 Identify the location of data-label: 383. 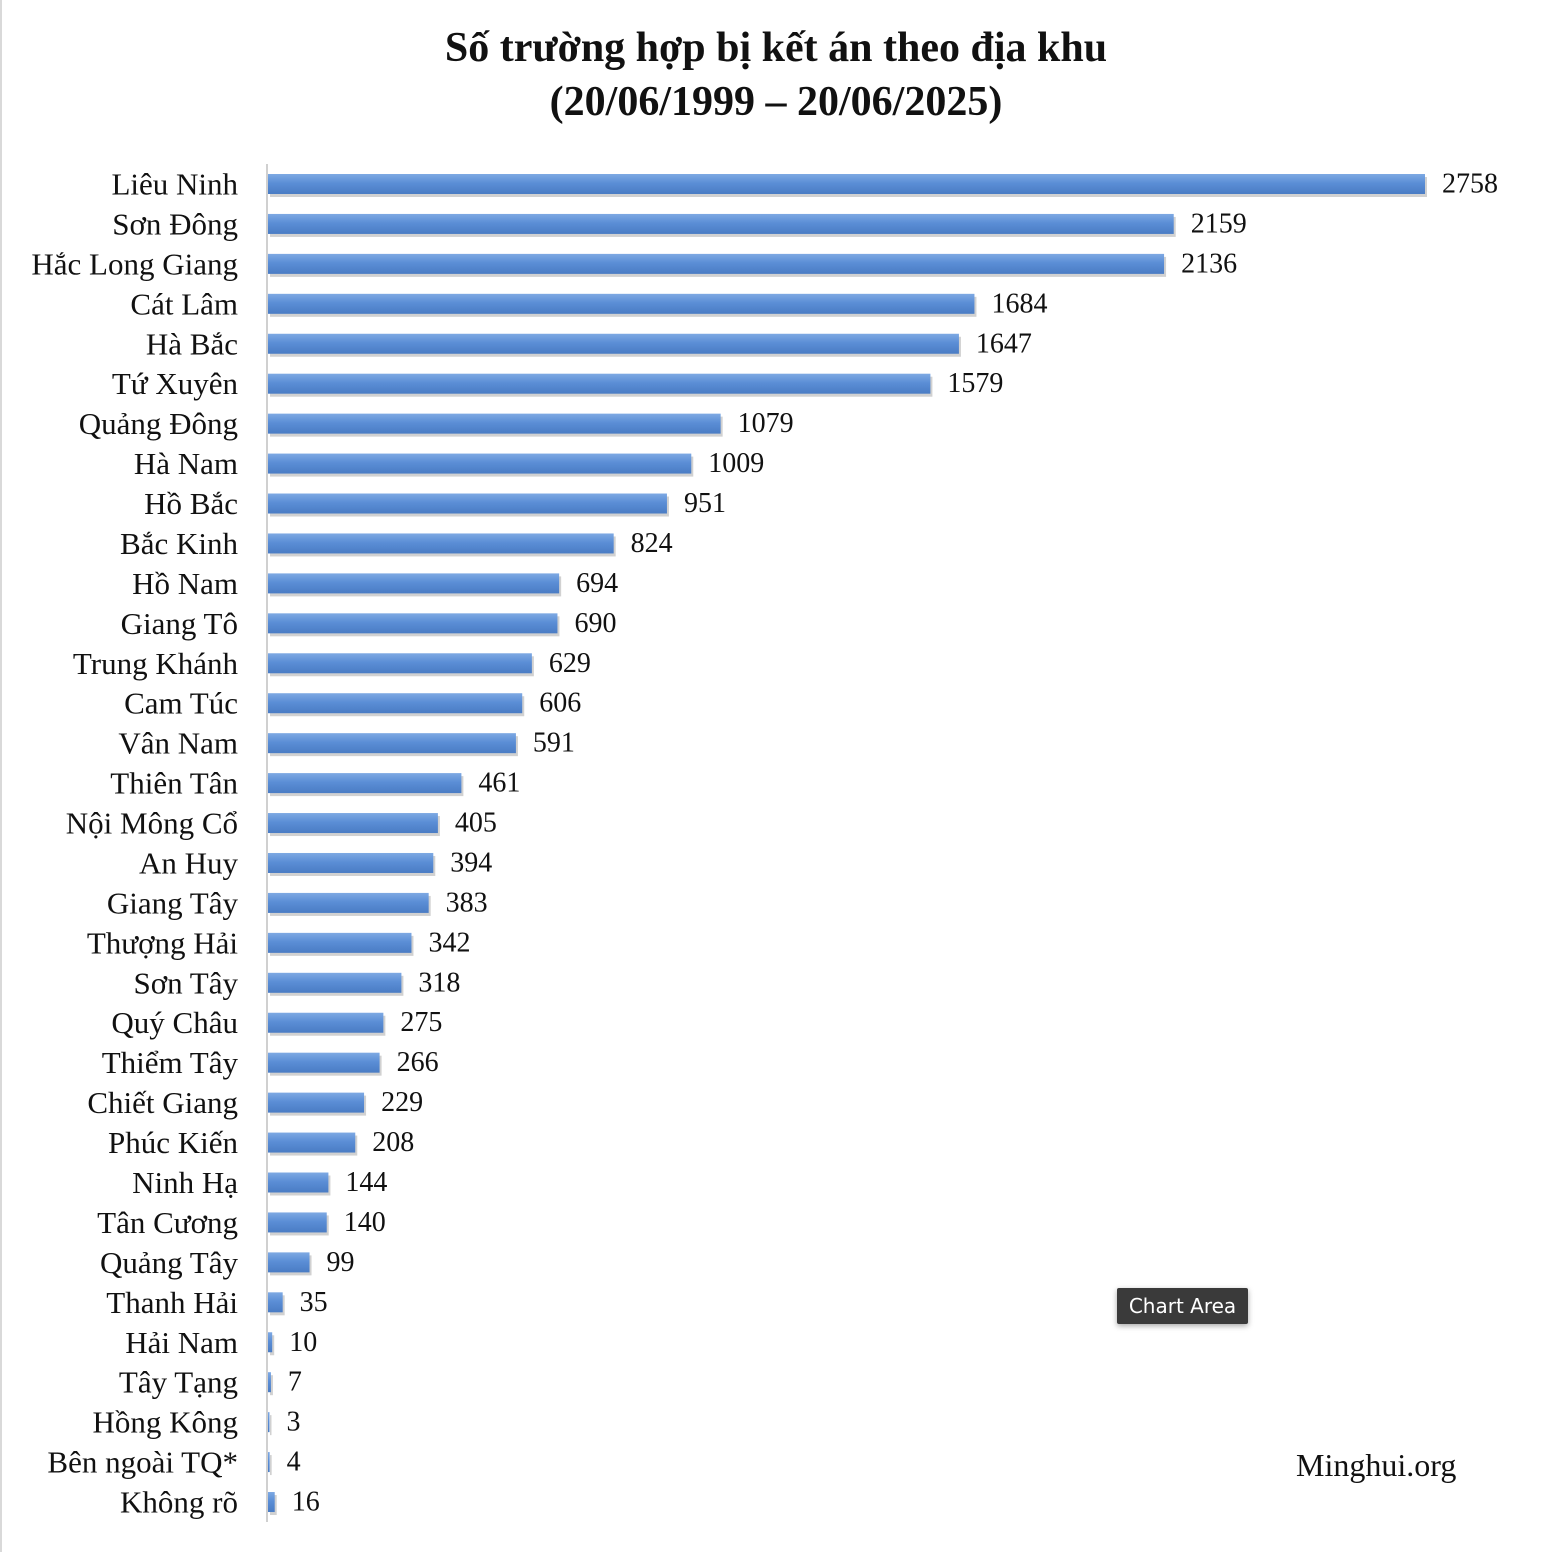
(467, 902).